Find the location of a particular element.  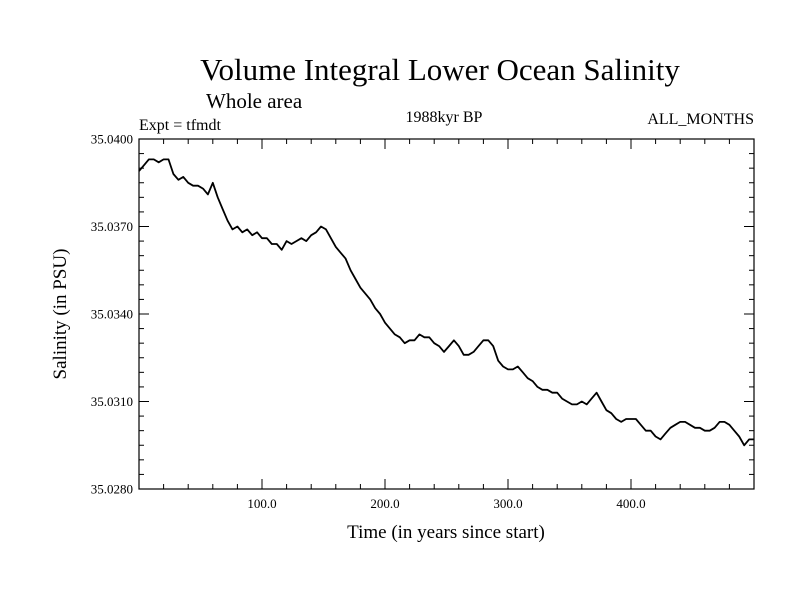

x-tick-label: 200.0 is located at coordinates (384, 503).